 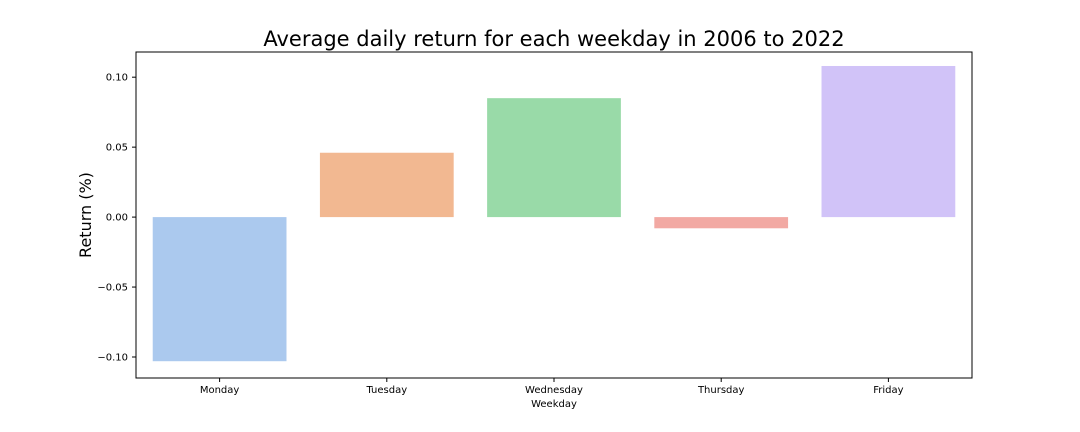 I want to click on x-tick-label: Tuesday, so click(x=386, y=390).